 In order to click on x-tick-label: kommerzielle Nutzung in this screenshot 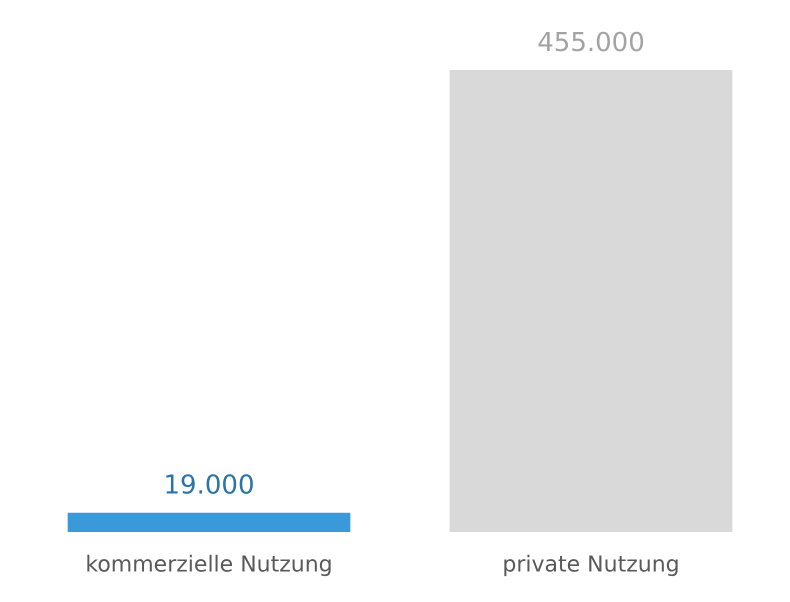, I will do `click(209, 565)`.